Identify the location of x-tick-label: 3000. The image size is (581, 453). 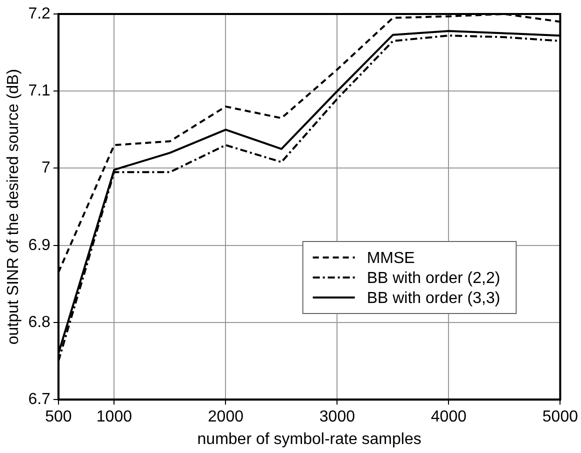
(337, 417).